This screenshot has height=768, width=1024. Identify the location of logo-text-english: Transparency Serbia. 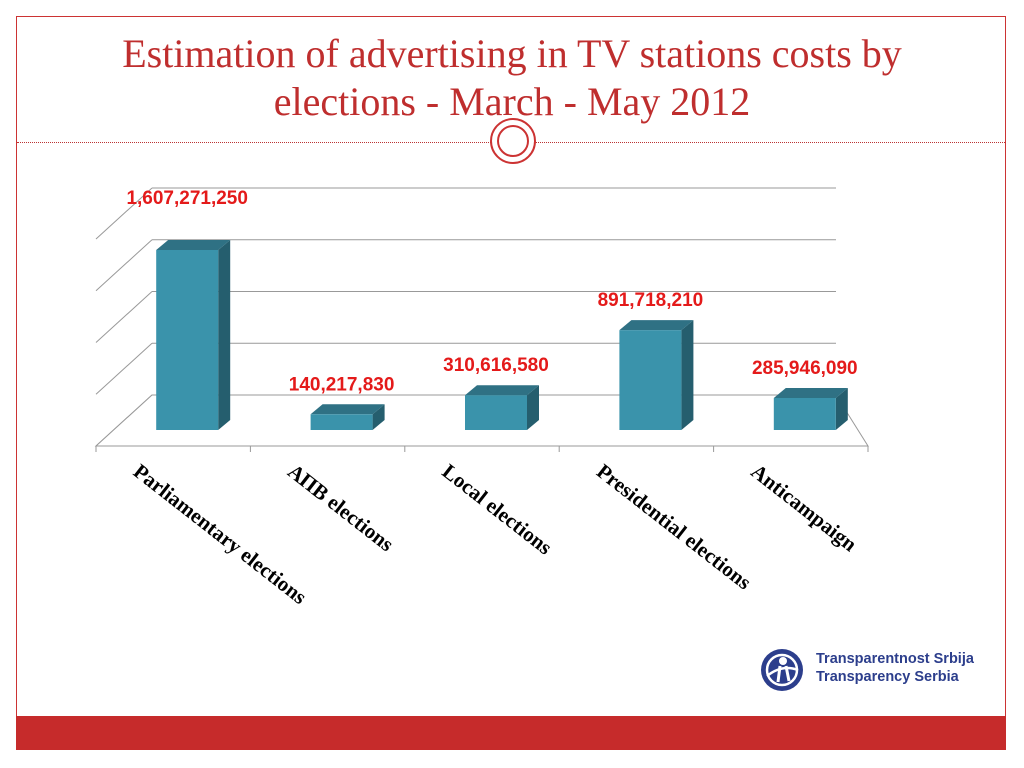
(887, 677).